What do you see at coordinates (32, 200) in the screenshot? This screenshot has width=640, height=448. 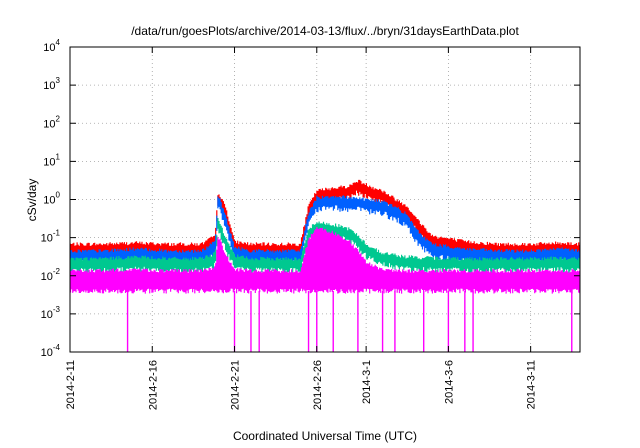 I see `y-axis-label: cSv/day` at bounding box center [32, 200].